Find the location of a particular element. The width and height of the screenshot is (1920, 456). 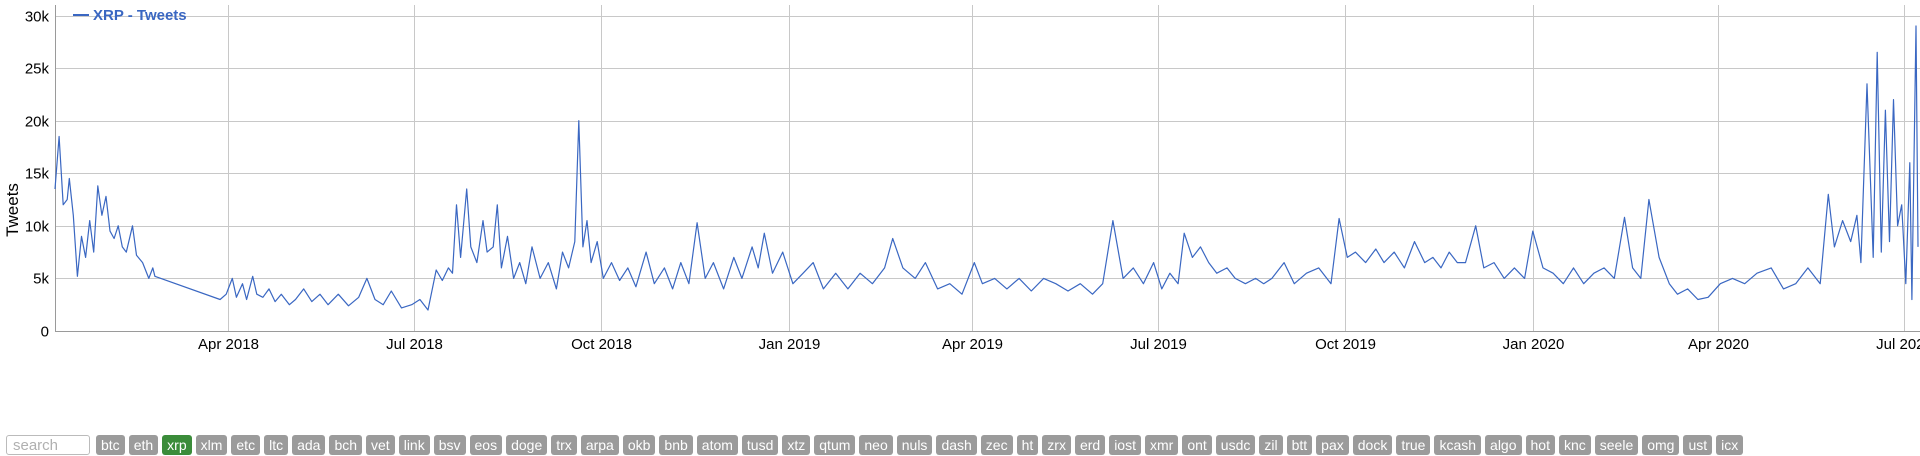

coin-chip-usdc: usdc is located at coordinates (1235, 445).